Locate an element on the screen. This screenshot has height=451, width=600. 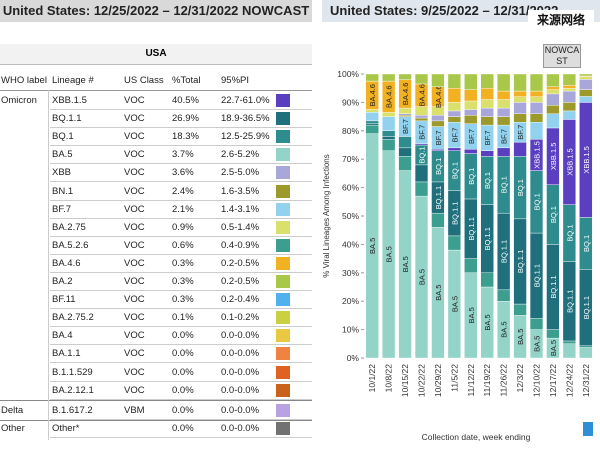
table-cell: 0.1-0.2% is located at coordinates (240, 318).